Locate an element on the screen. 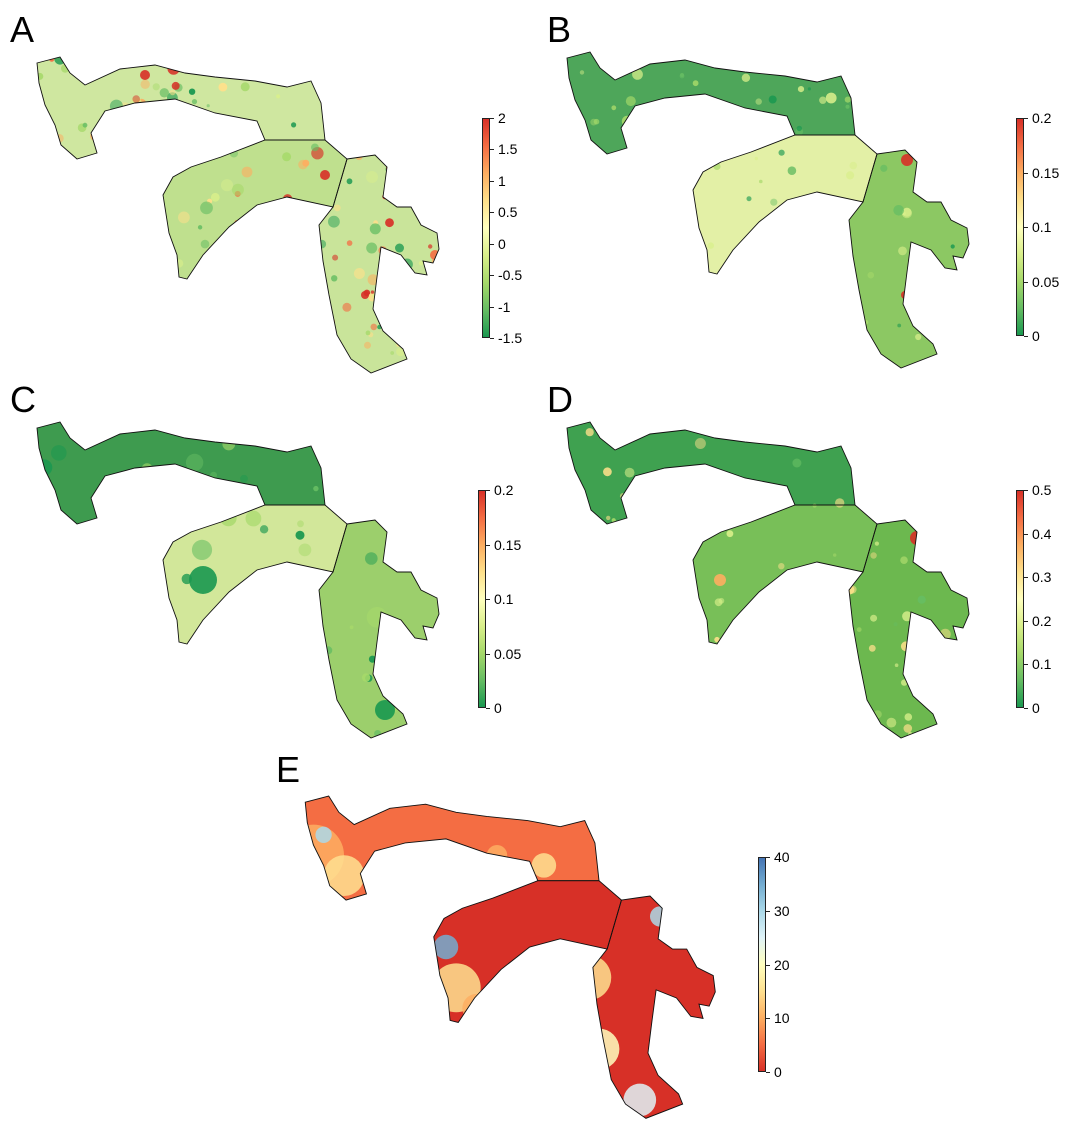 This screenshot has width=1067, height=1121. colorbar-c is located at coordinates (482, 599).